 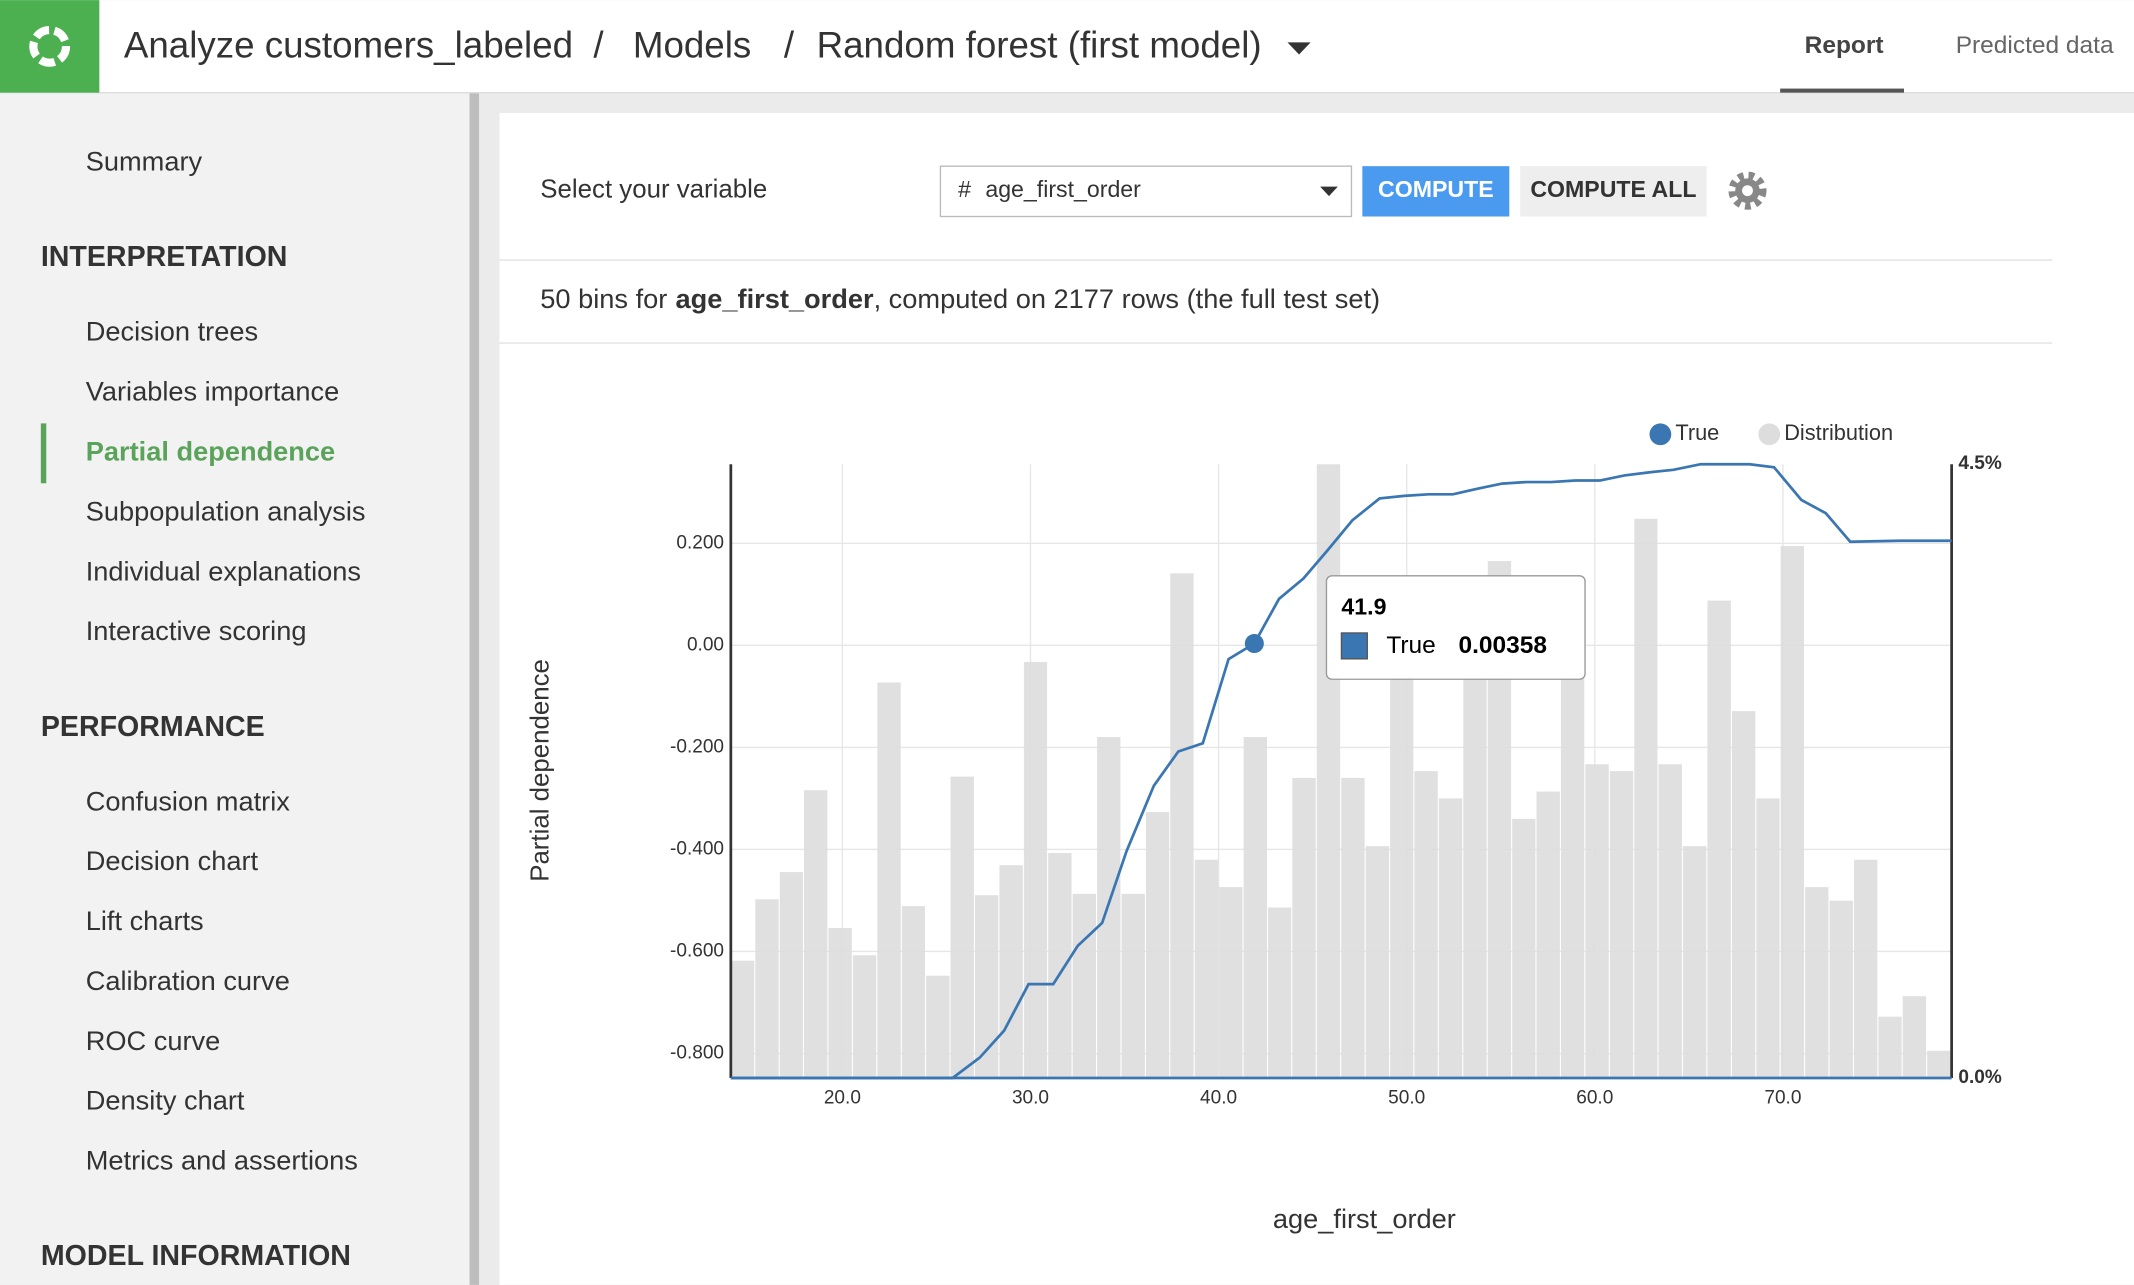 I want to click on nav-active-bar, so click(x=43, y=453).